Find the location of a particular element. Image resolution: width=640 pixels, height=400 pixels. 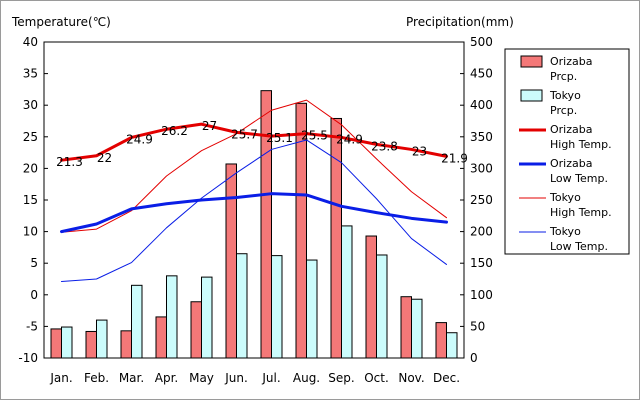

data-label: 26.2 is located at coordinates (174, 131).